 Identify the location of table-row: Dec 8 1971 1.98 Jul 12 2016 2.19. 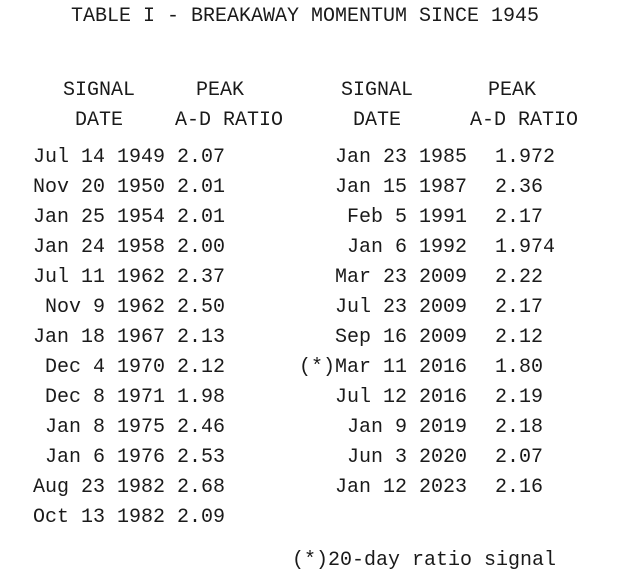
(309, 398).